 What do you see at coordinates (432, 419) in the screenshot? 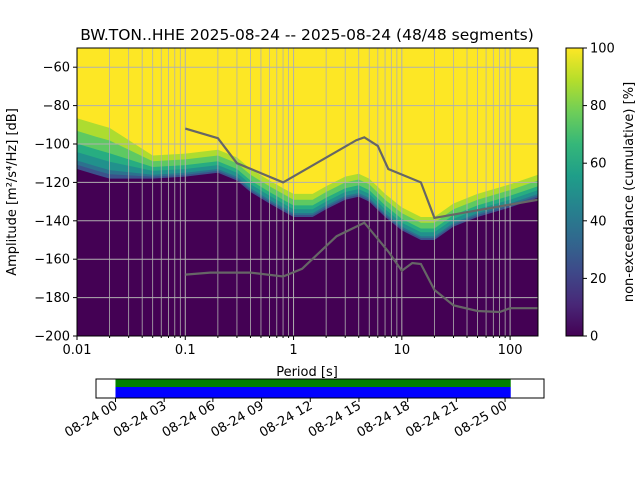
I see `coverage-tick-label: 08-24 21` at bounding box center [432, 419].